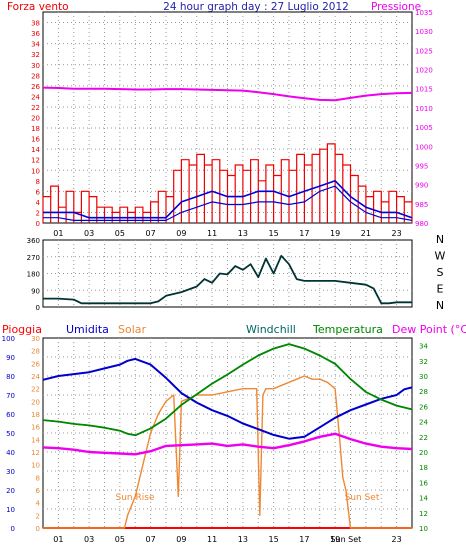  I want to click on humidity-tick: 50, so click(10, 434).